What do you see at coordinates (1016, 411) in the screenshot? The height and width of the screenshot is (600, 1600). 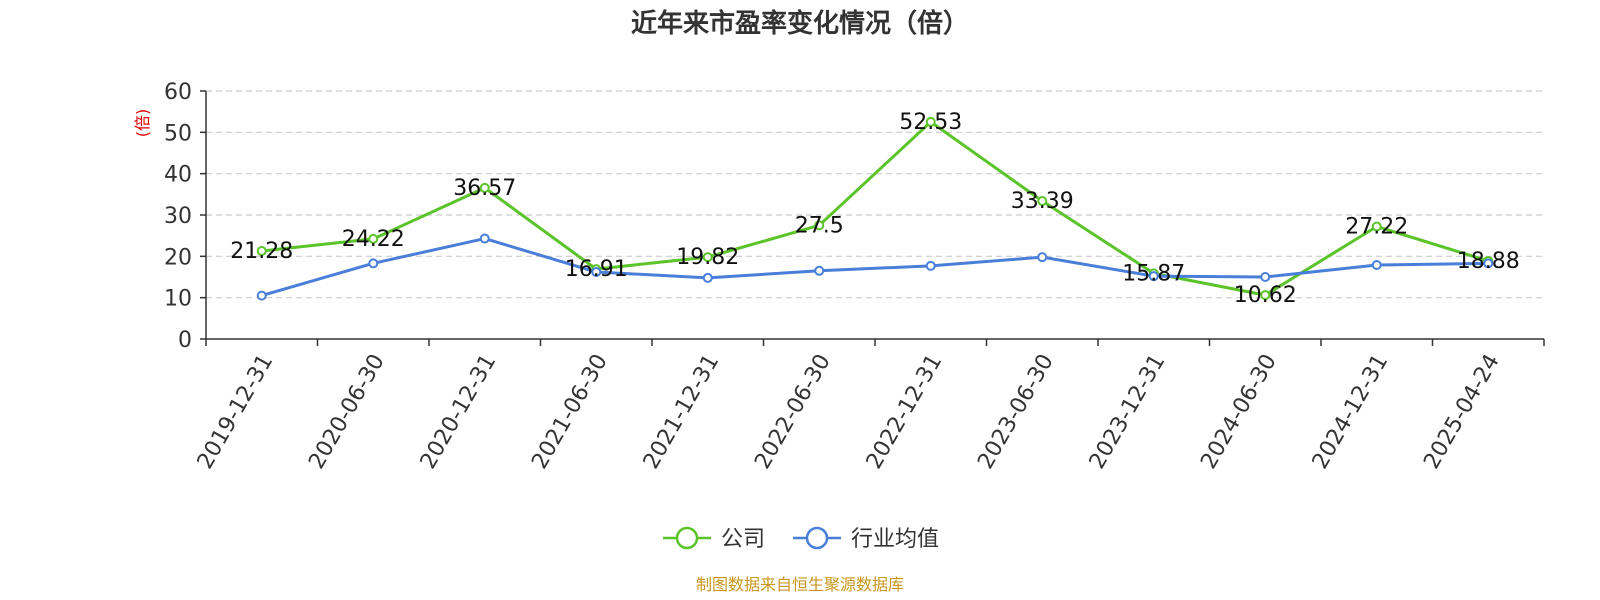 I see `x-tick-label: 2023-06-30` at bounding box center [1016, 411].